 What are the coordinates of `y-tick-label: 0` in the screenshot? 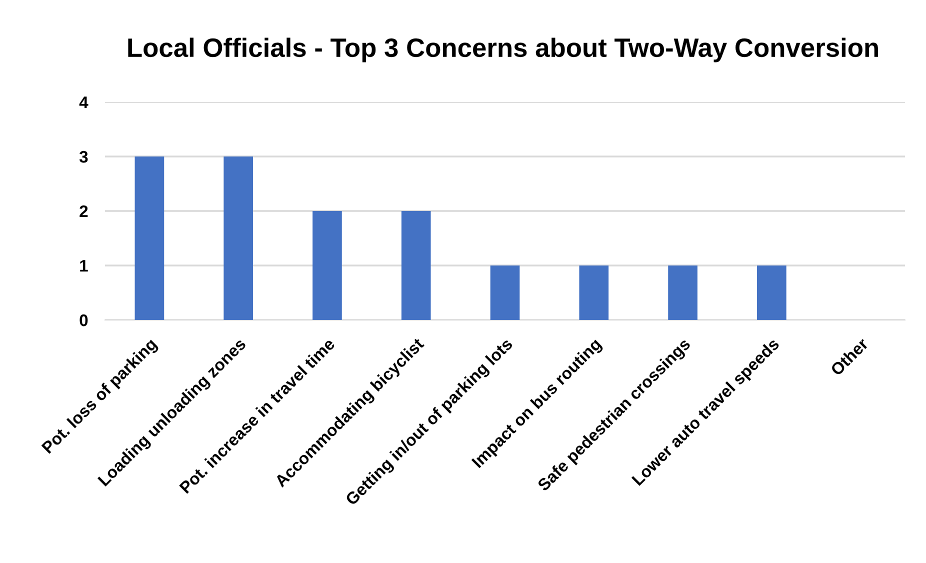 It's located at (84, 320).